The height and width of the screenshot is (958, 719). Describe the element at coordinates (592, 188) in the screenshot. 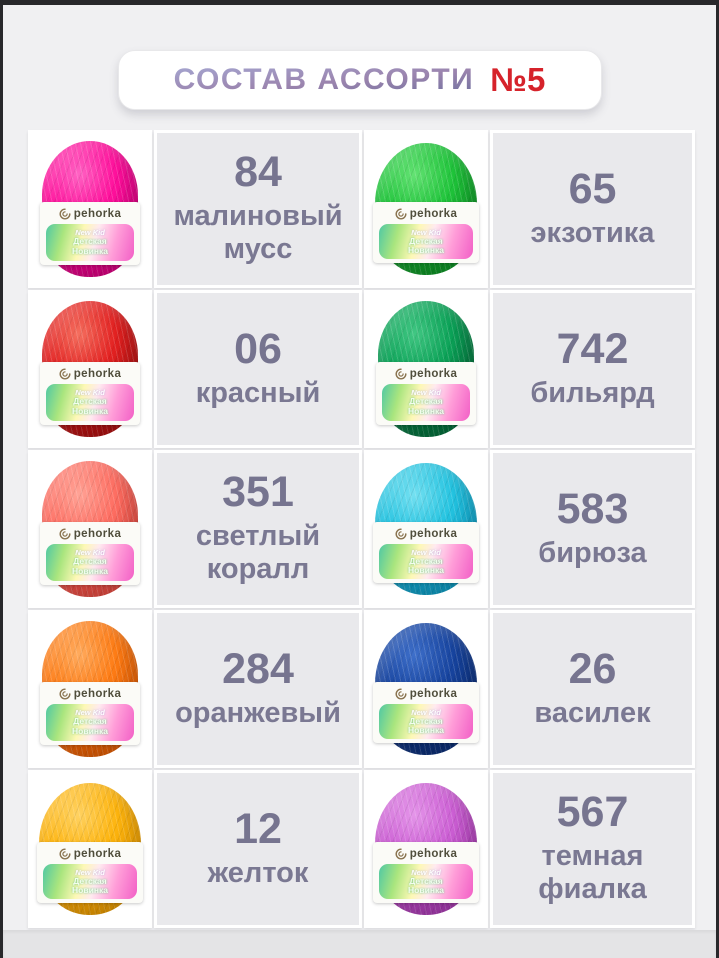

I see `yarn-code: 65` at that location.